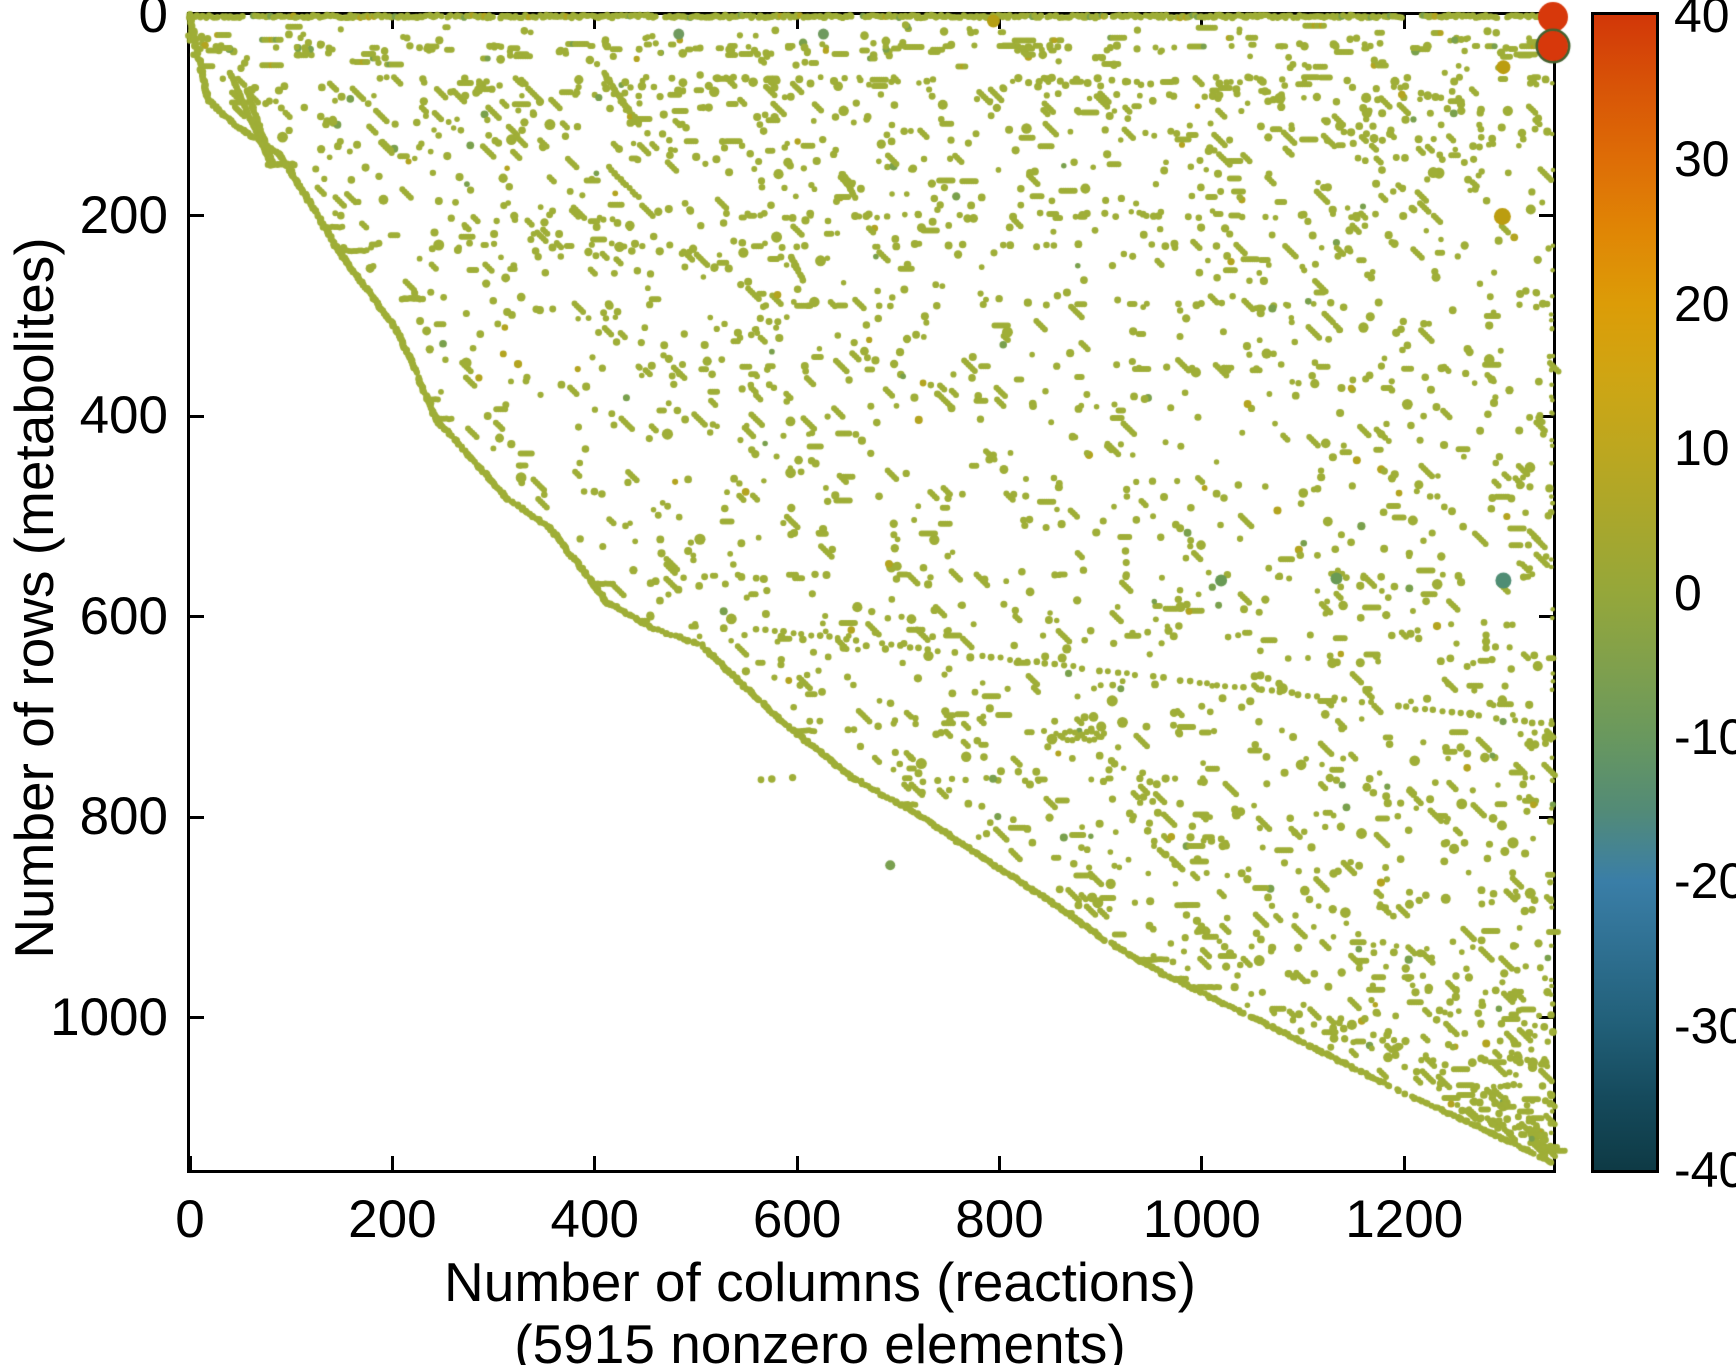 The width and height of the screenshot is (1736, 1365). I want to click on x-tick-label-400: 400, so click(594, 1219).